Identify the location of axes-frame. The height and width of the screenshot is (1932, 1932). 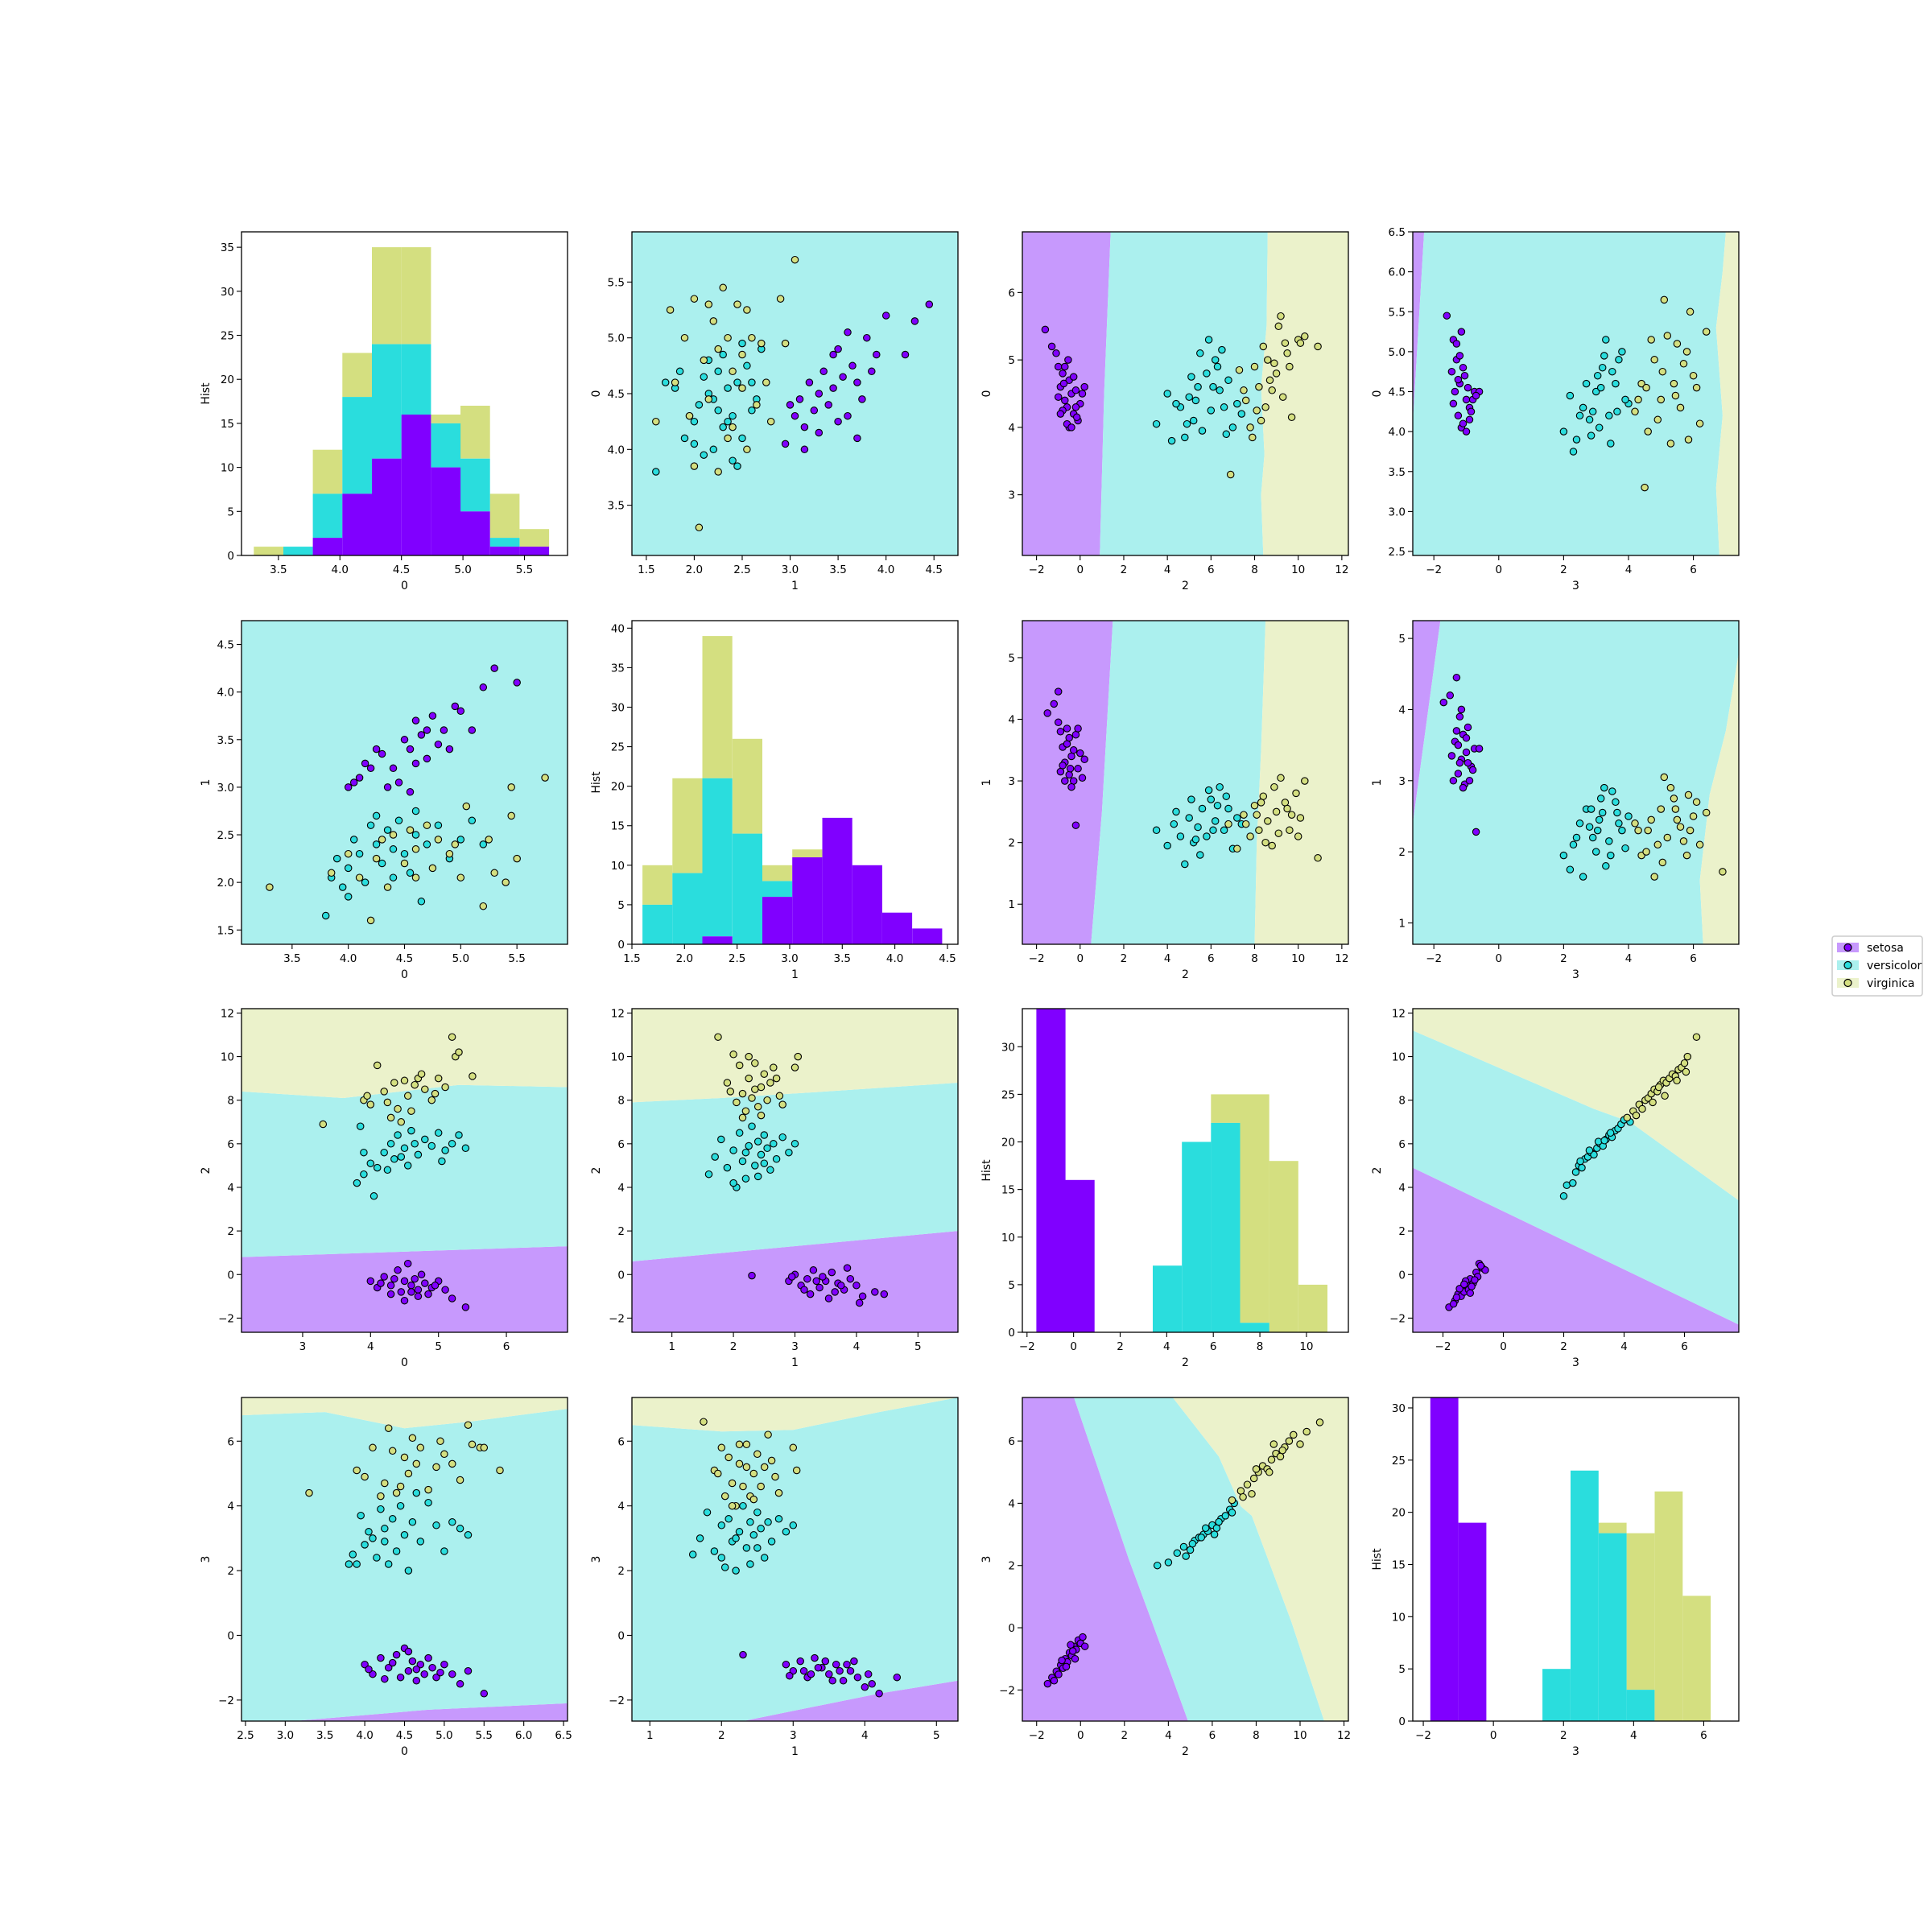
(1576, 782).